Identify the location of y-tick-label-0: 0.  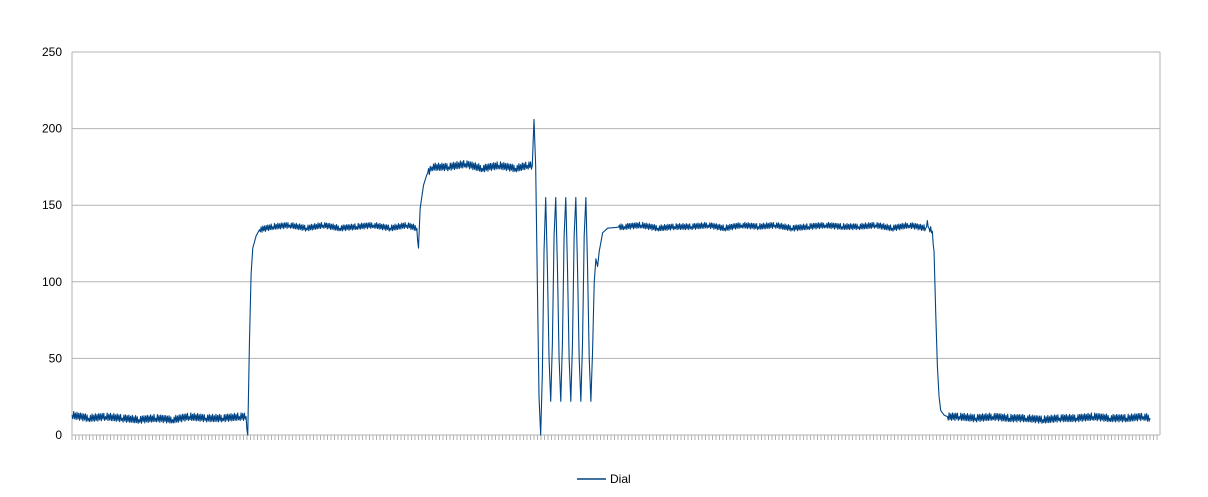
(58, 435).